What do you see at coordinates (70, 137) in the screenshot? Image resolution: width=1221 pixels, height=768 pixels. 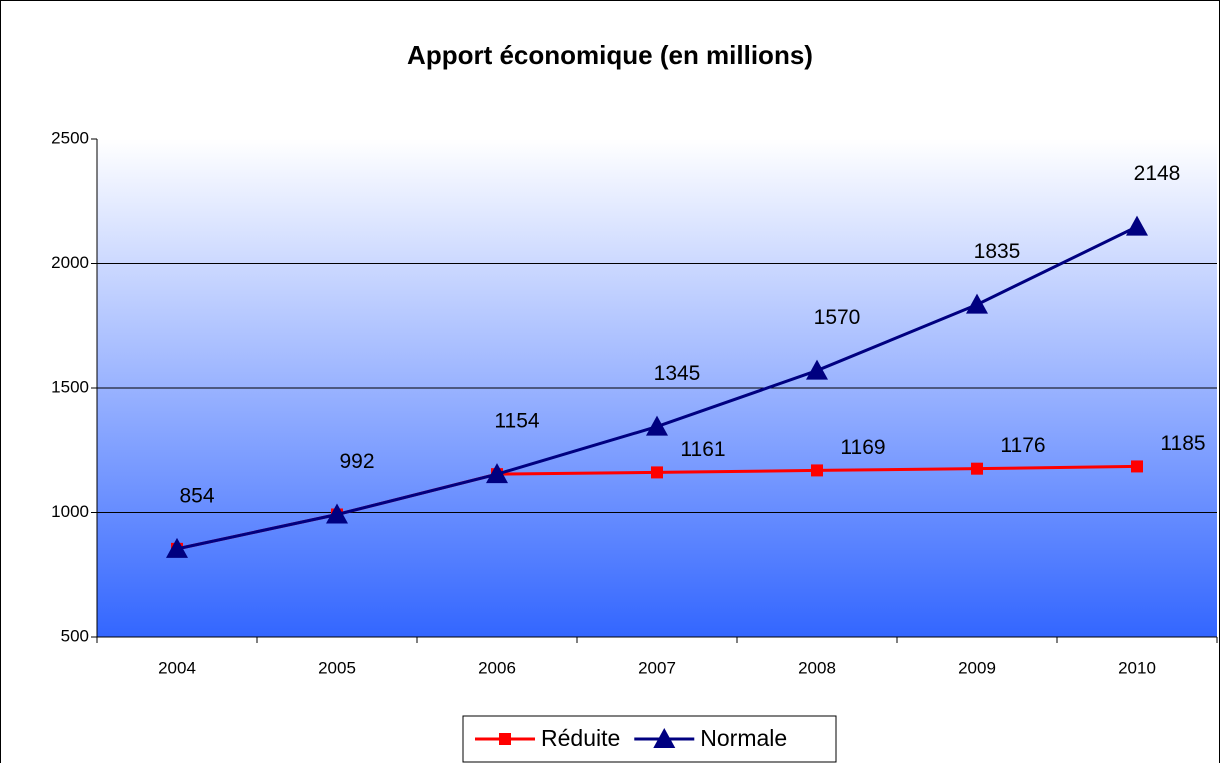 I see `y-tick-label: 2500` at bounding box center [70, 137].